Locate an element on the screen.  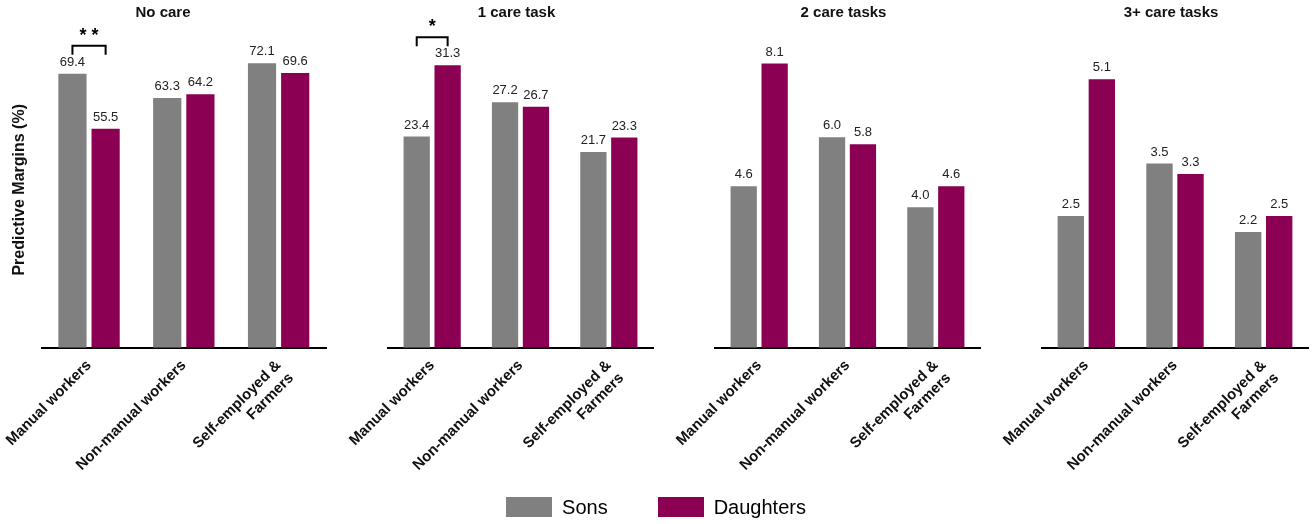
data-label: 23.3 is located at coordinates (624, 125).